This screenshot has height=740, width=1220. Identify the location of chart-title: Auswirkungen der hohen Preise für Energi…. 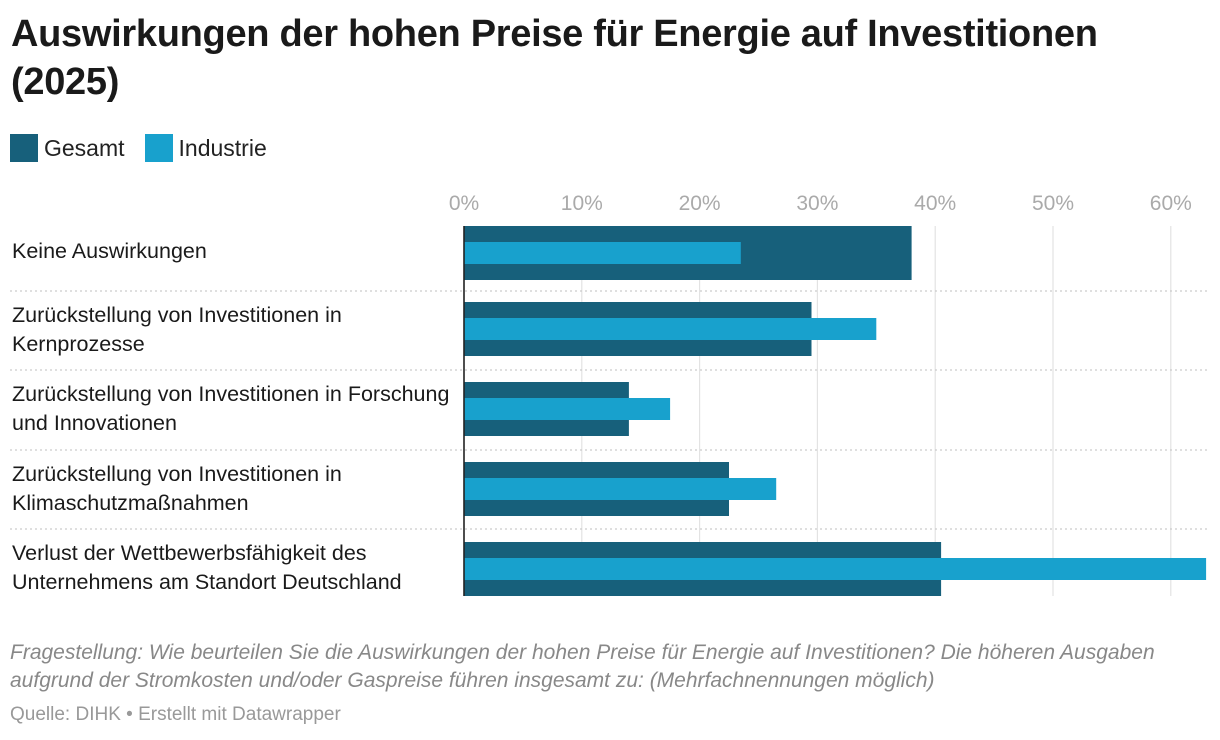
(554, 58).